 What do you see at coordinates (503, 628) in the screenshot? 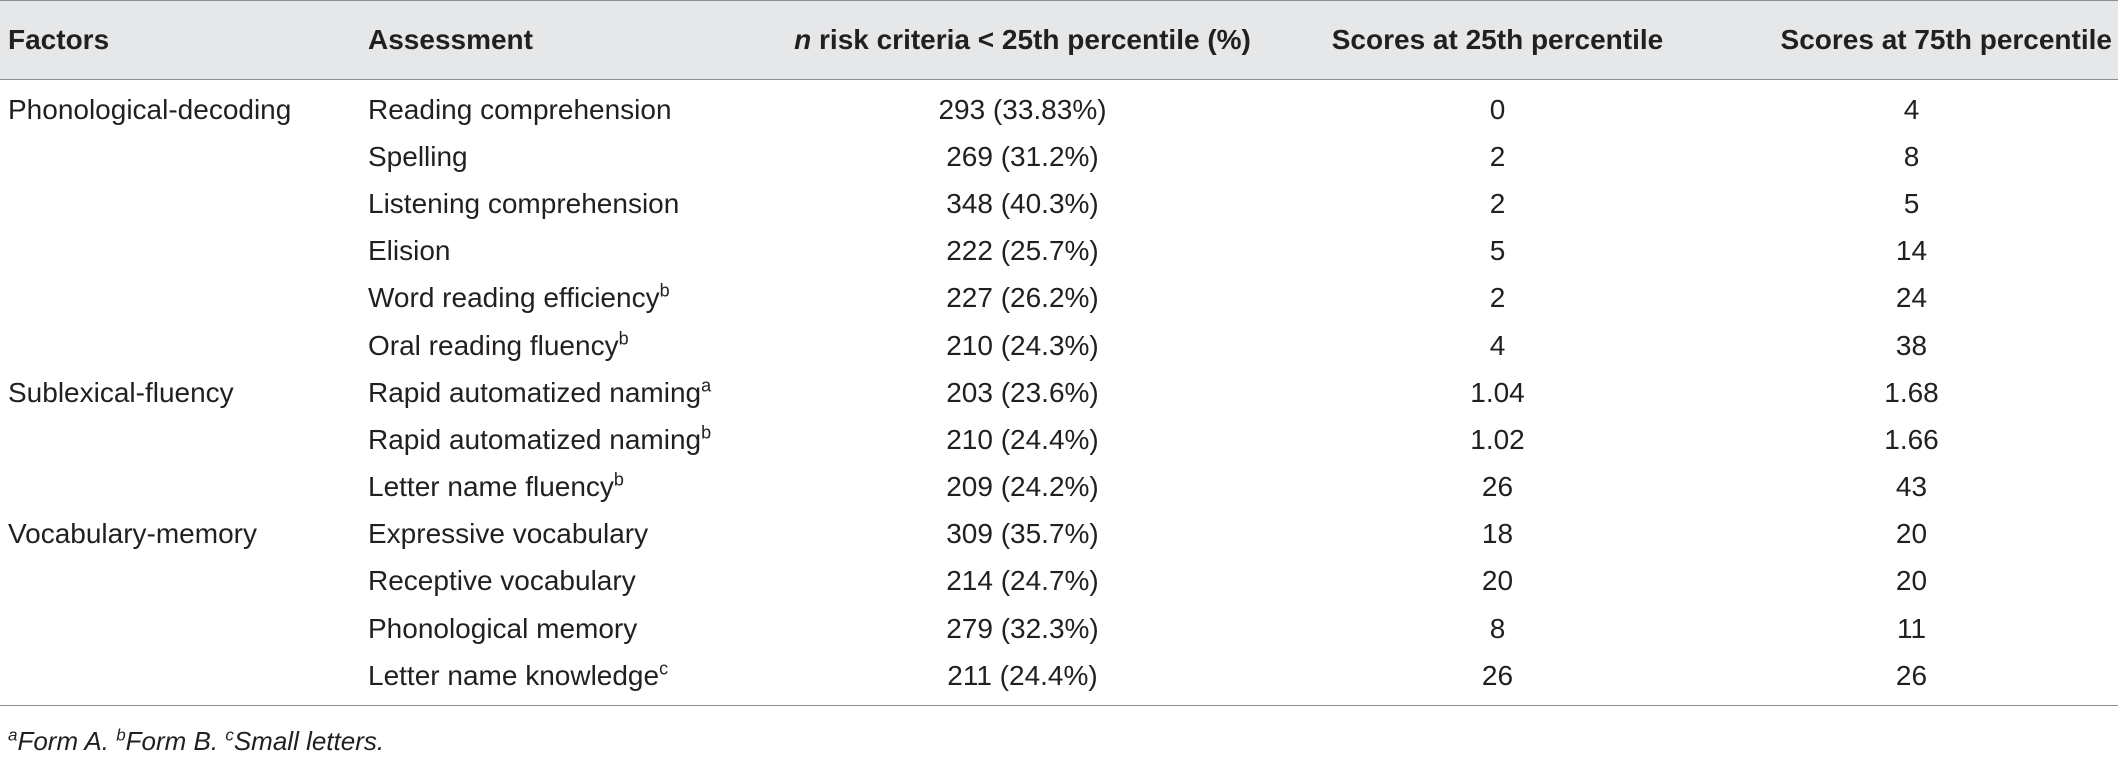
I see `assessment-label: Phonological memory` at bounding box center [503, 628].